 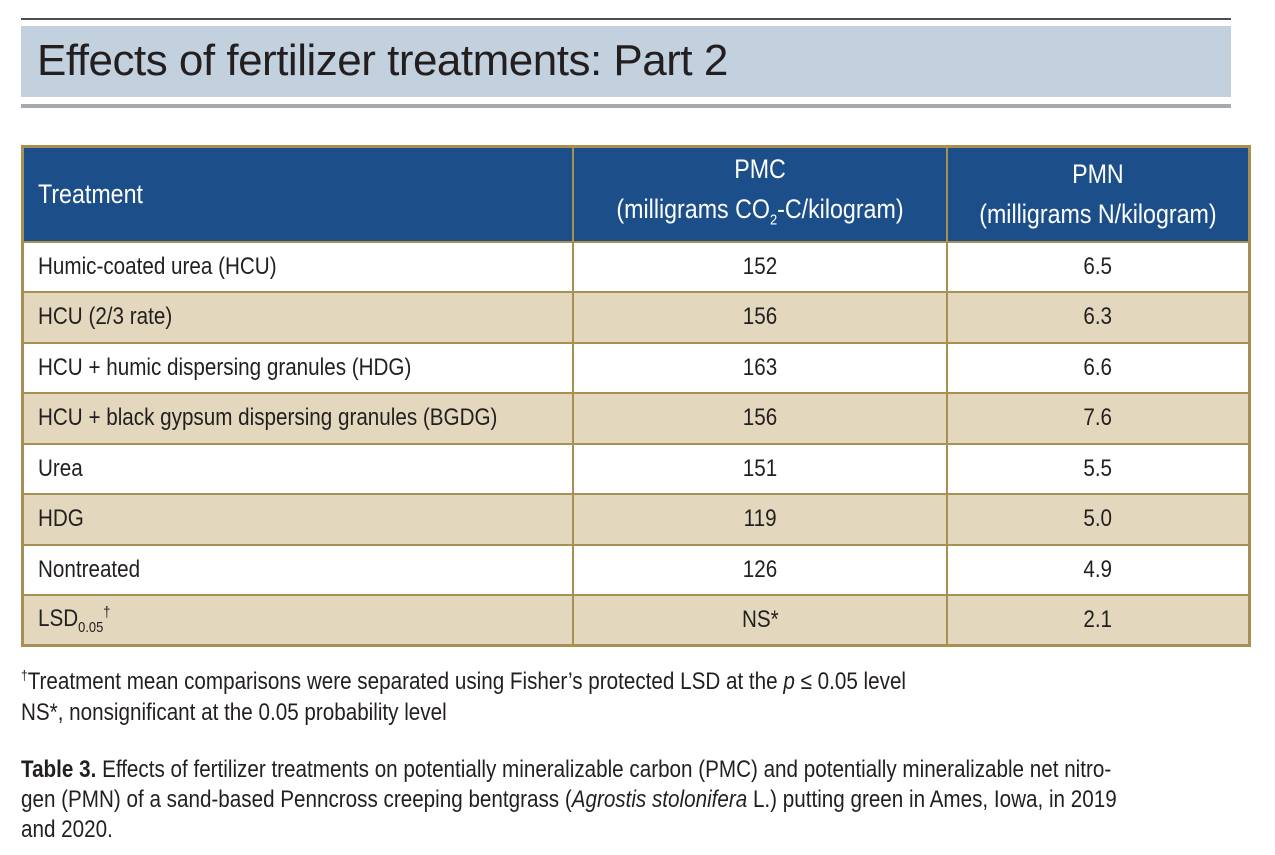 What do you see at coordinates (760, 367) in the screenshot?
I see `pmc-cell: 163` at bounding box center [760, 367].